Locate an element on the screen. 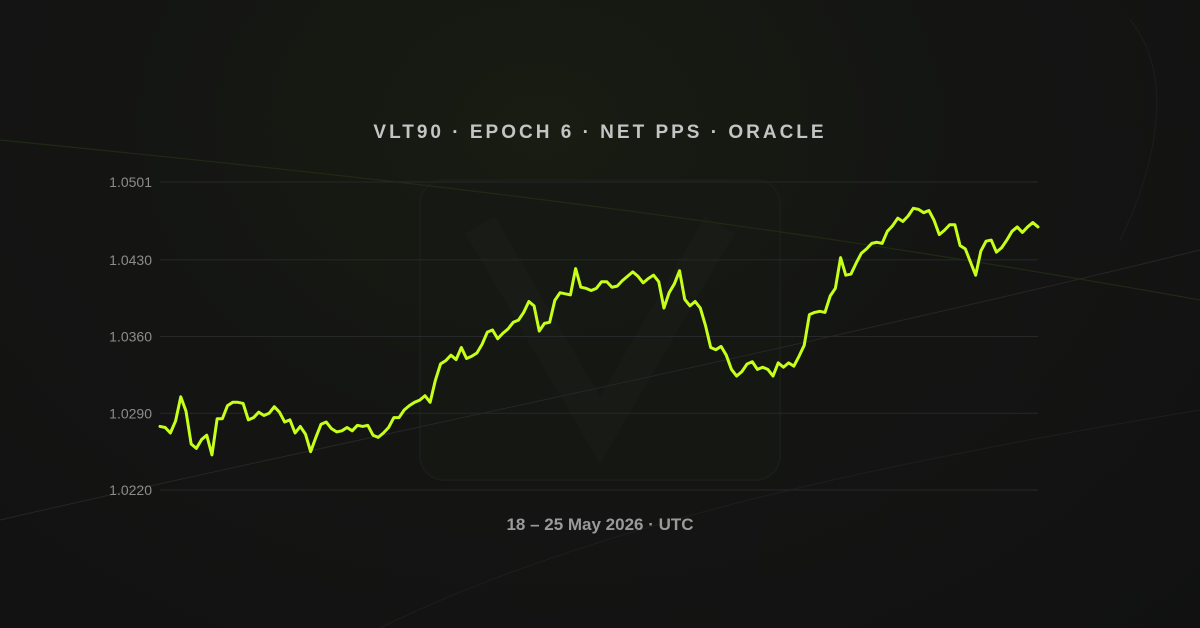 This screenshot has height=628, width=1200. y-tick-label: 1.0360 is located at coordinates (130, 337).